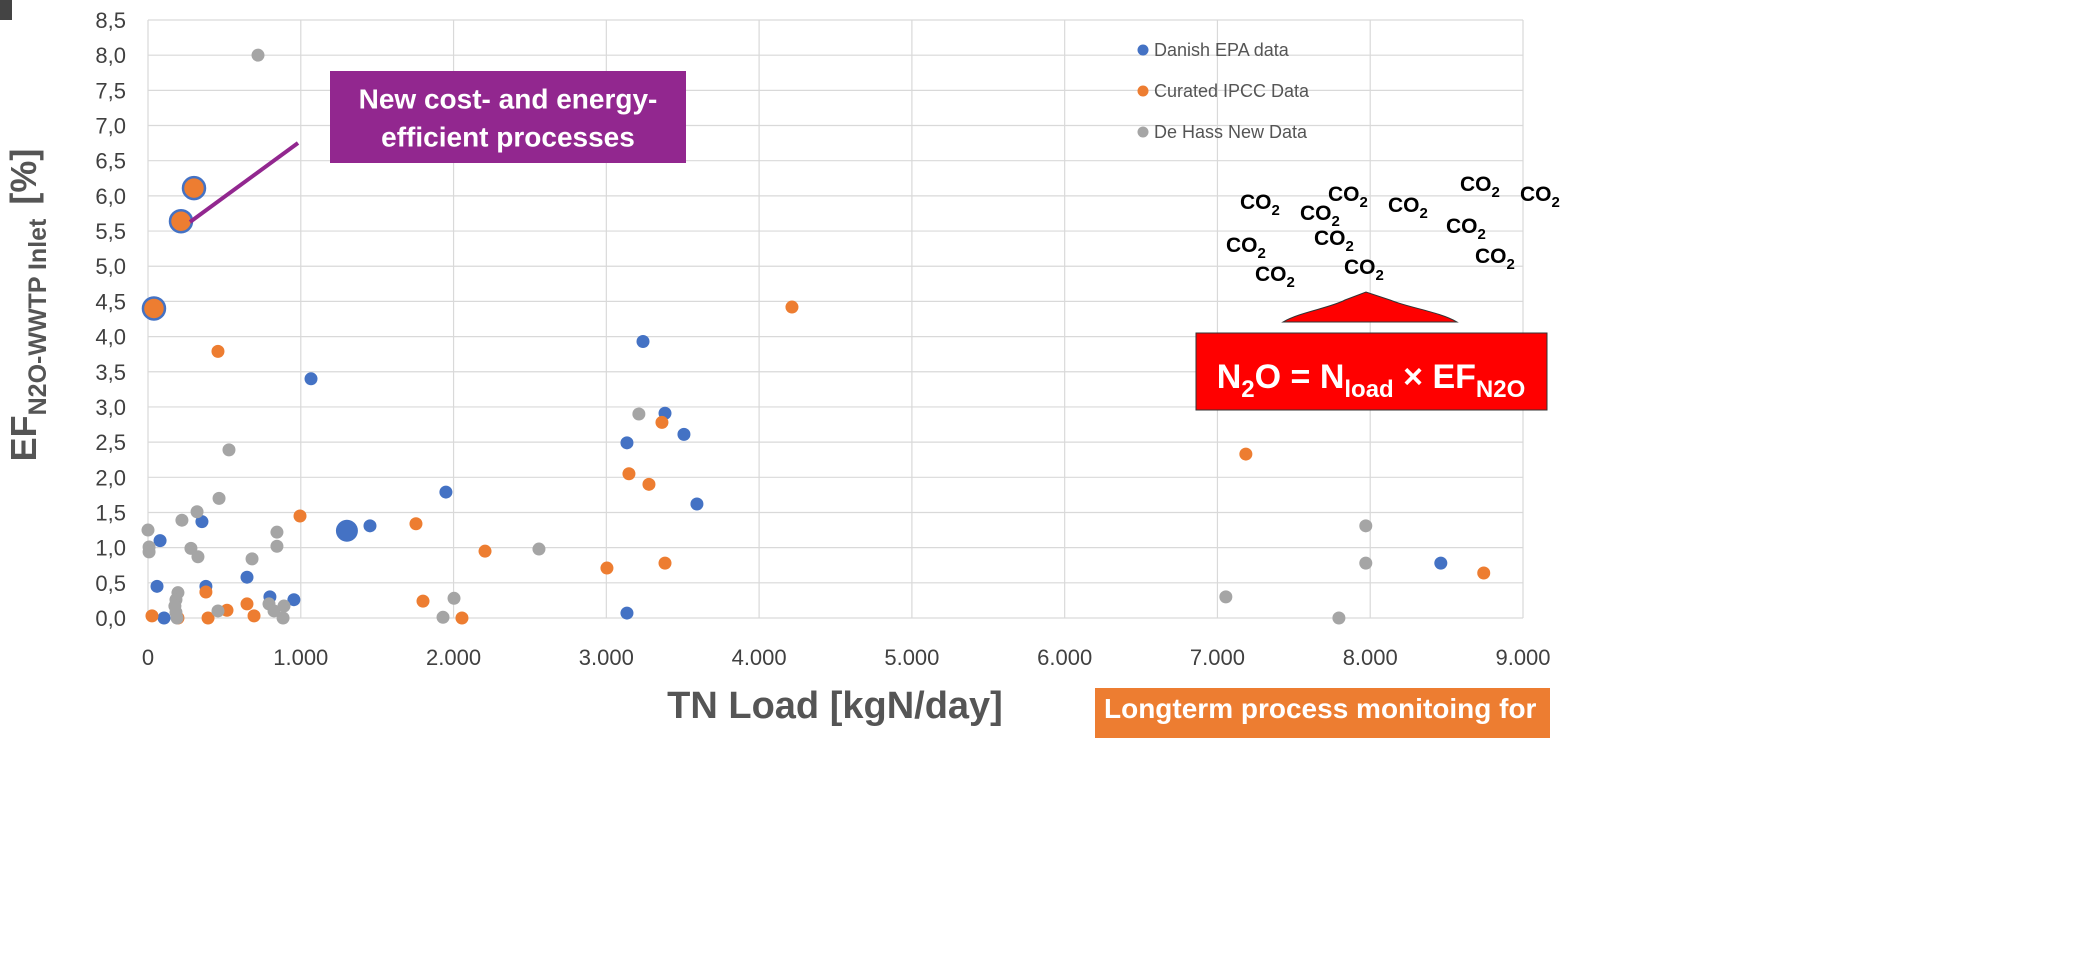  What do you see at coordinates (300, 657) in the screenshot?
I see `x-tick-label: 1.000` at bounding box center [300, 657].